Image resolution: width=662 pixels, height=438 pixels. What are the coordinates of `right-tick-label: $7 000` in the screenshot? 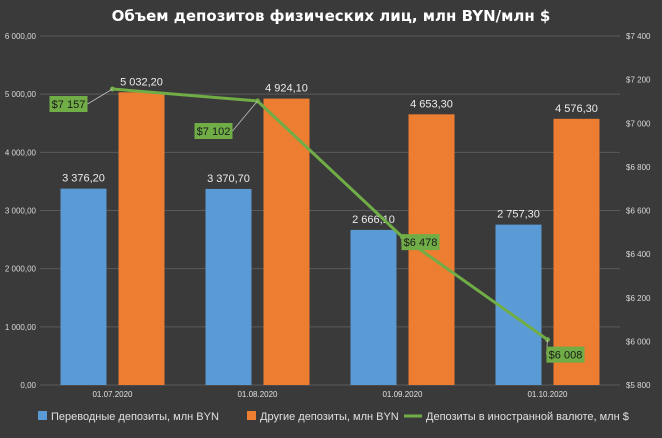 It's located at (638, 123).